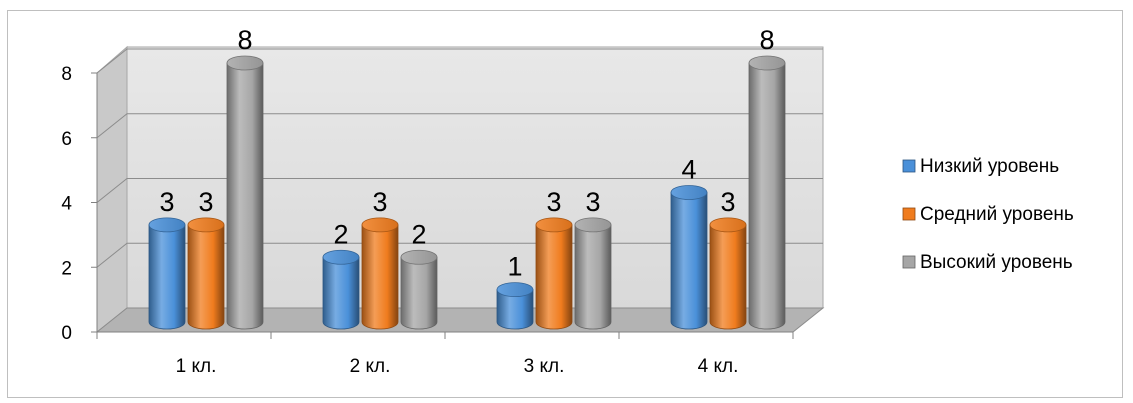  Describe the element at coordinates (196, 366) in the screenshot. I see `category-label: 1 кл.` at that location.